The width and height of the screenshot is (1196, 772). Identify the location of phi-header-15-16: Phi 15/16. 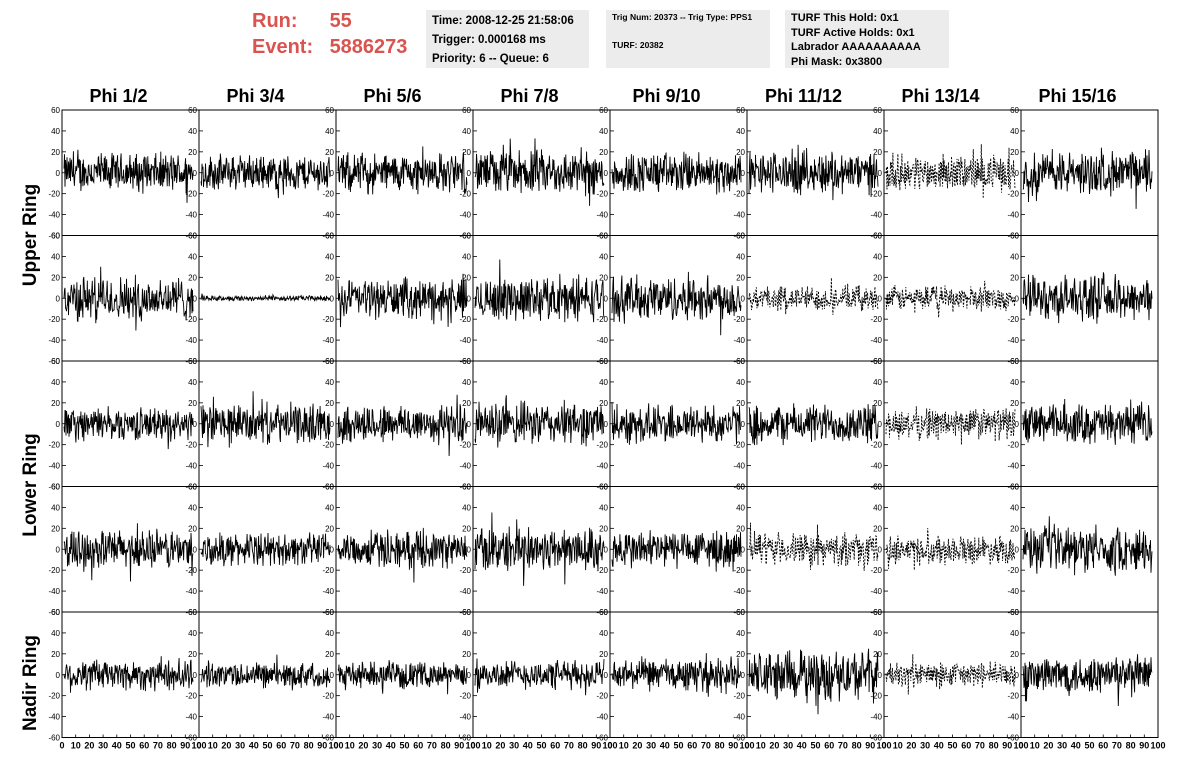
(1077, 96).